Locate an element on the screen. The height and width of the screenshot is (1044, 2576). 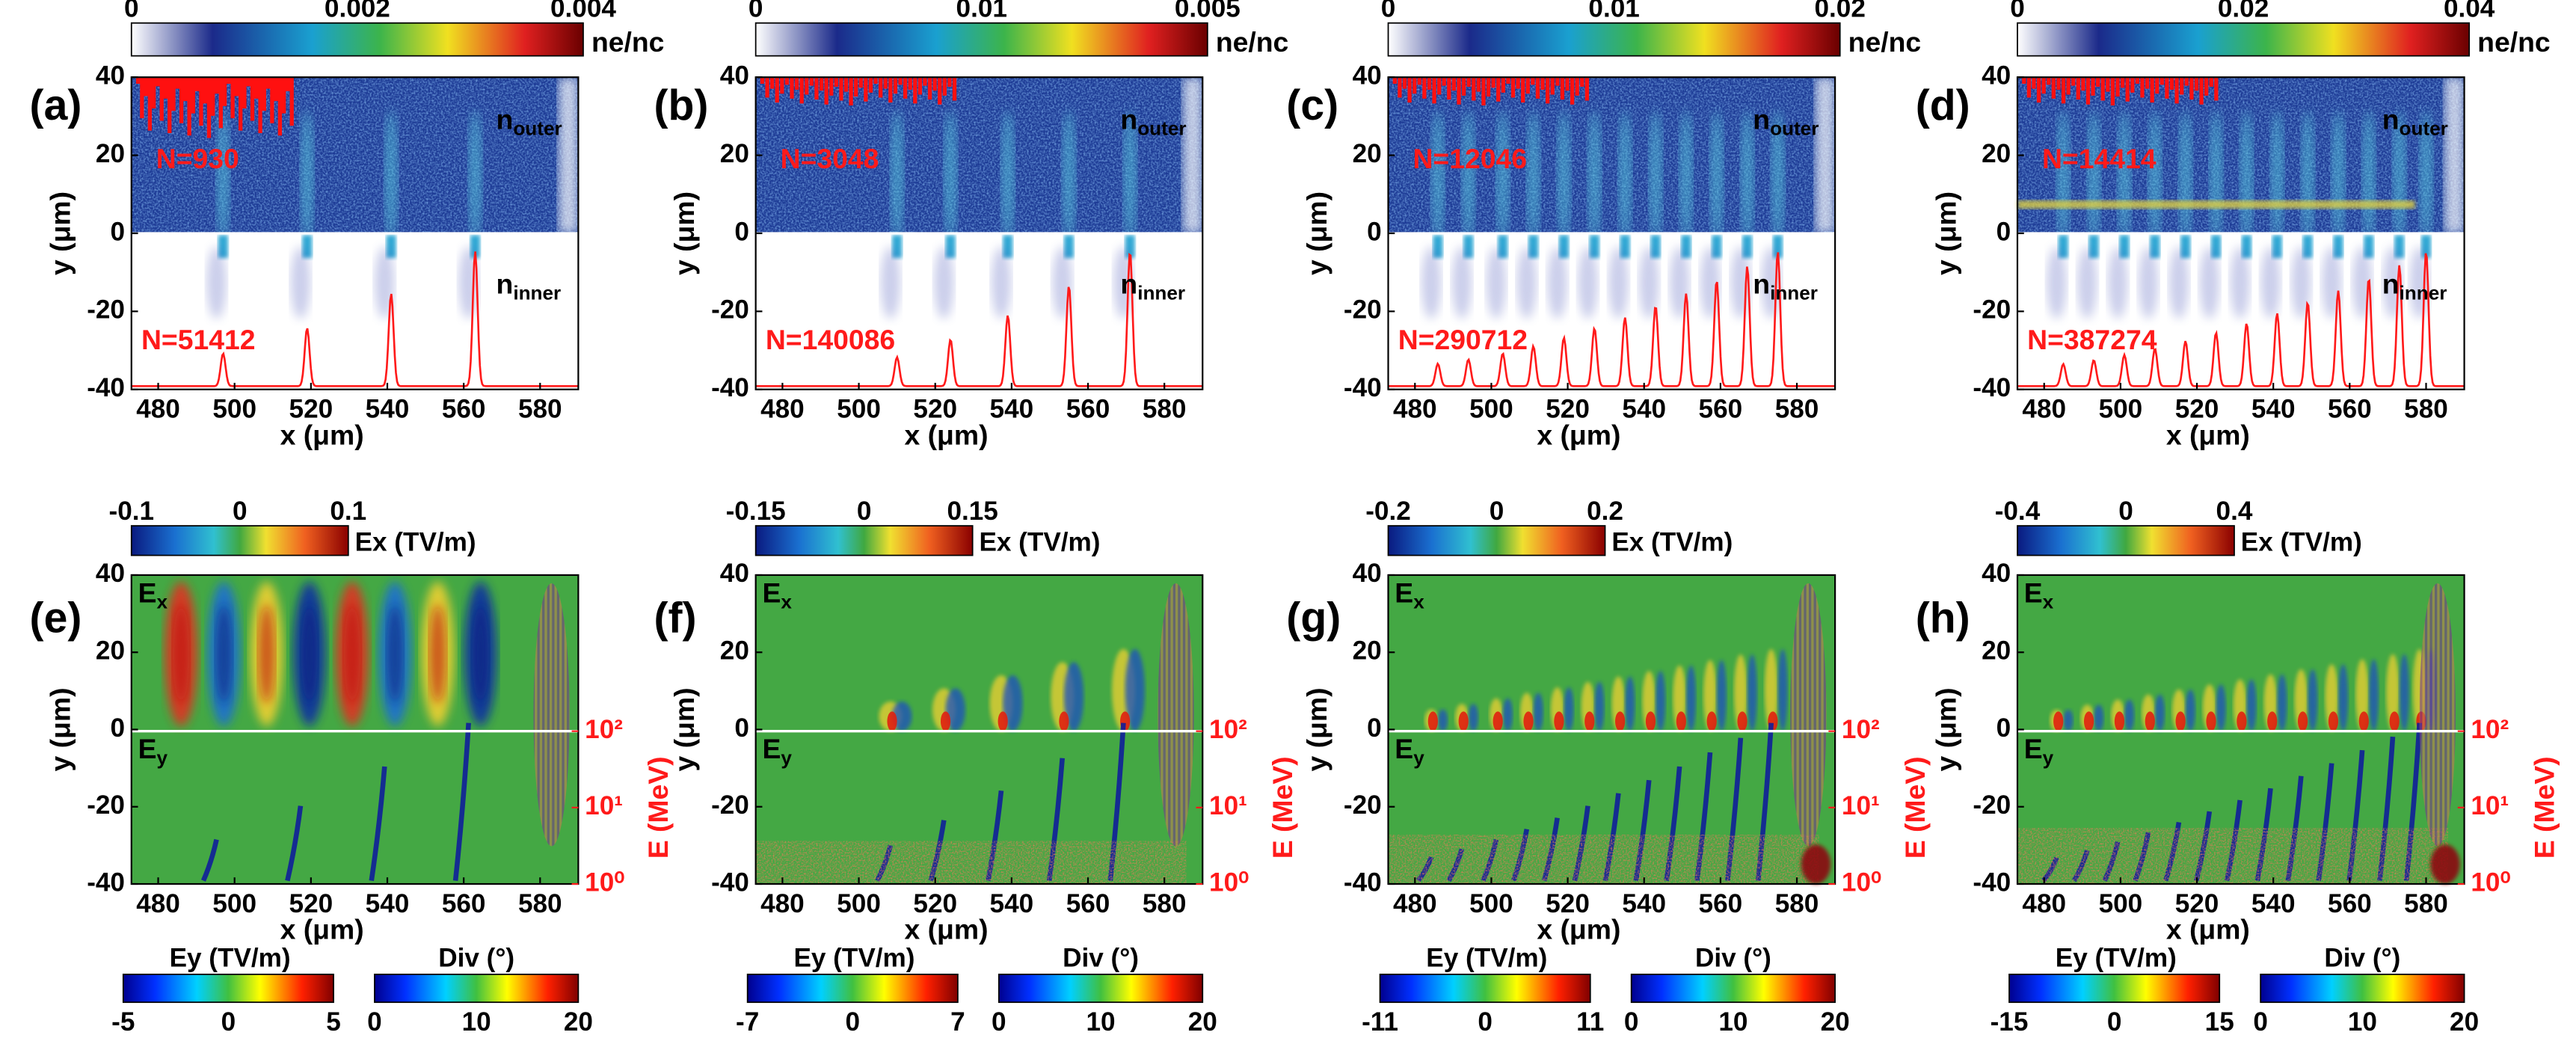
y-tick-label: -20 is located at coordinates (1363, 805).